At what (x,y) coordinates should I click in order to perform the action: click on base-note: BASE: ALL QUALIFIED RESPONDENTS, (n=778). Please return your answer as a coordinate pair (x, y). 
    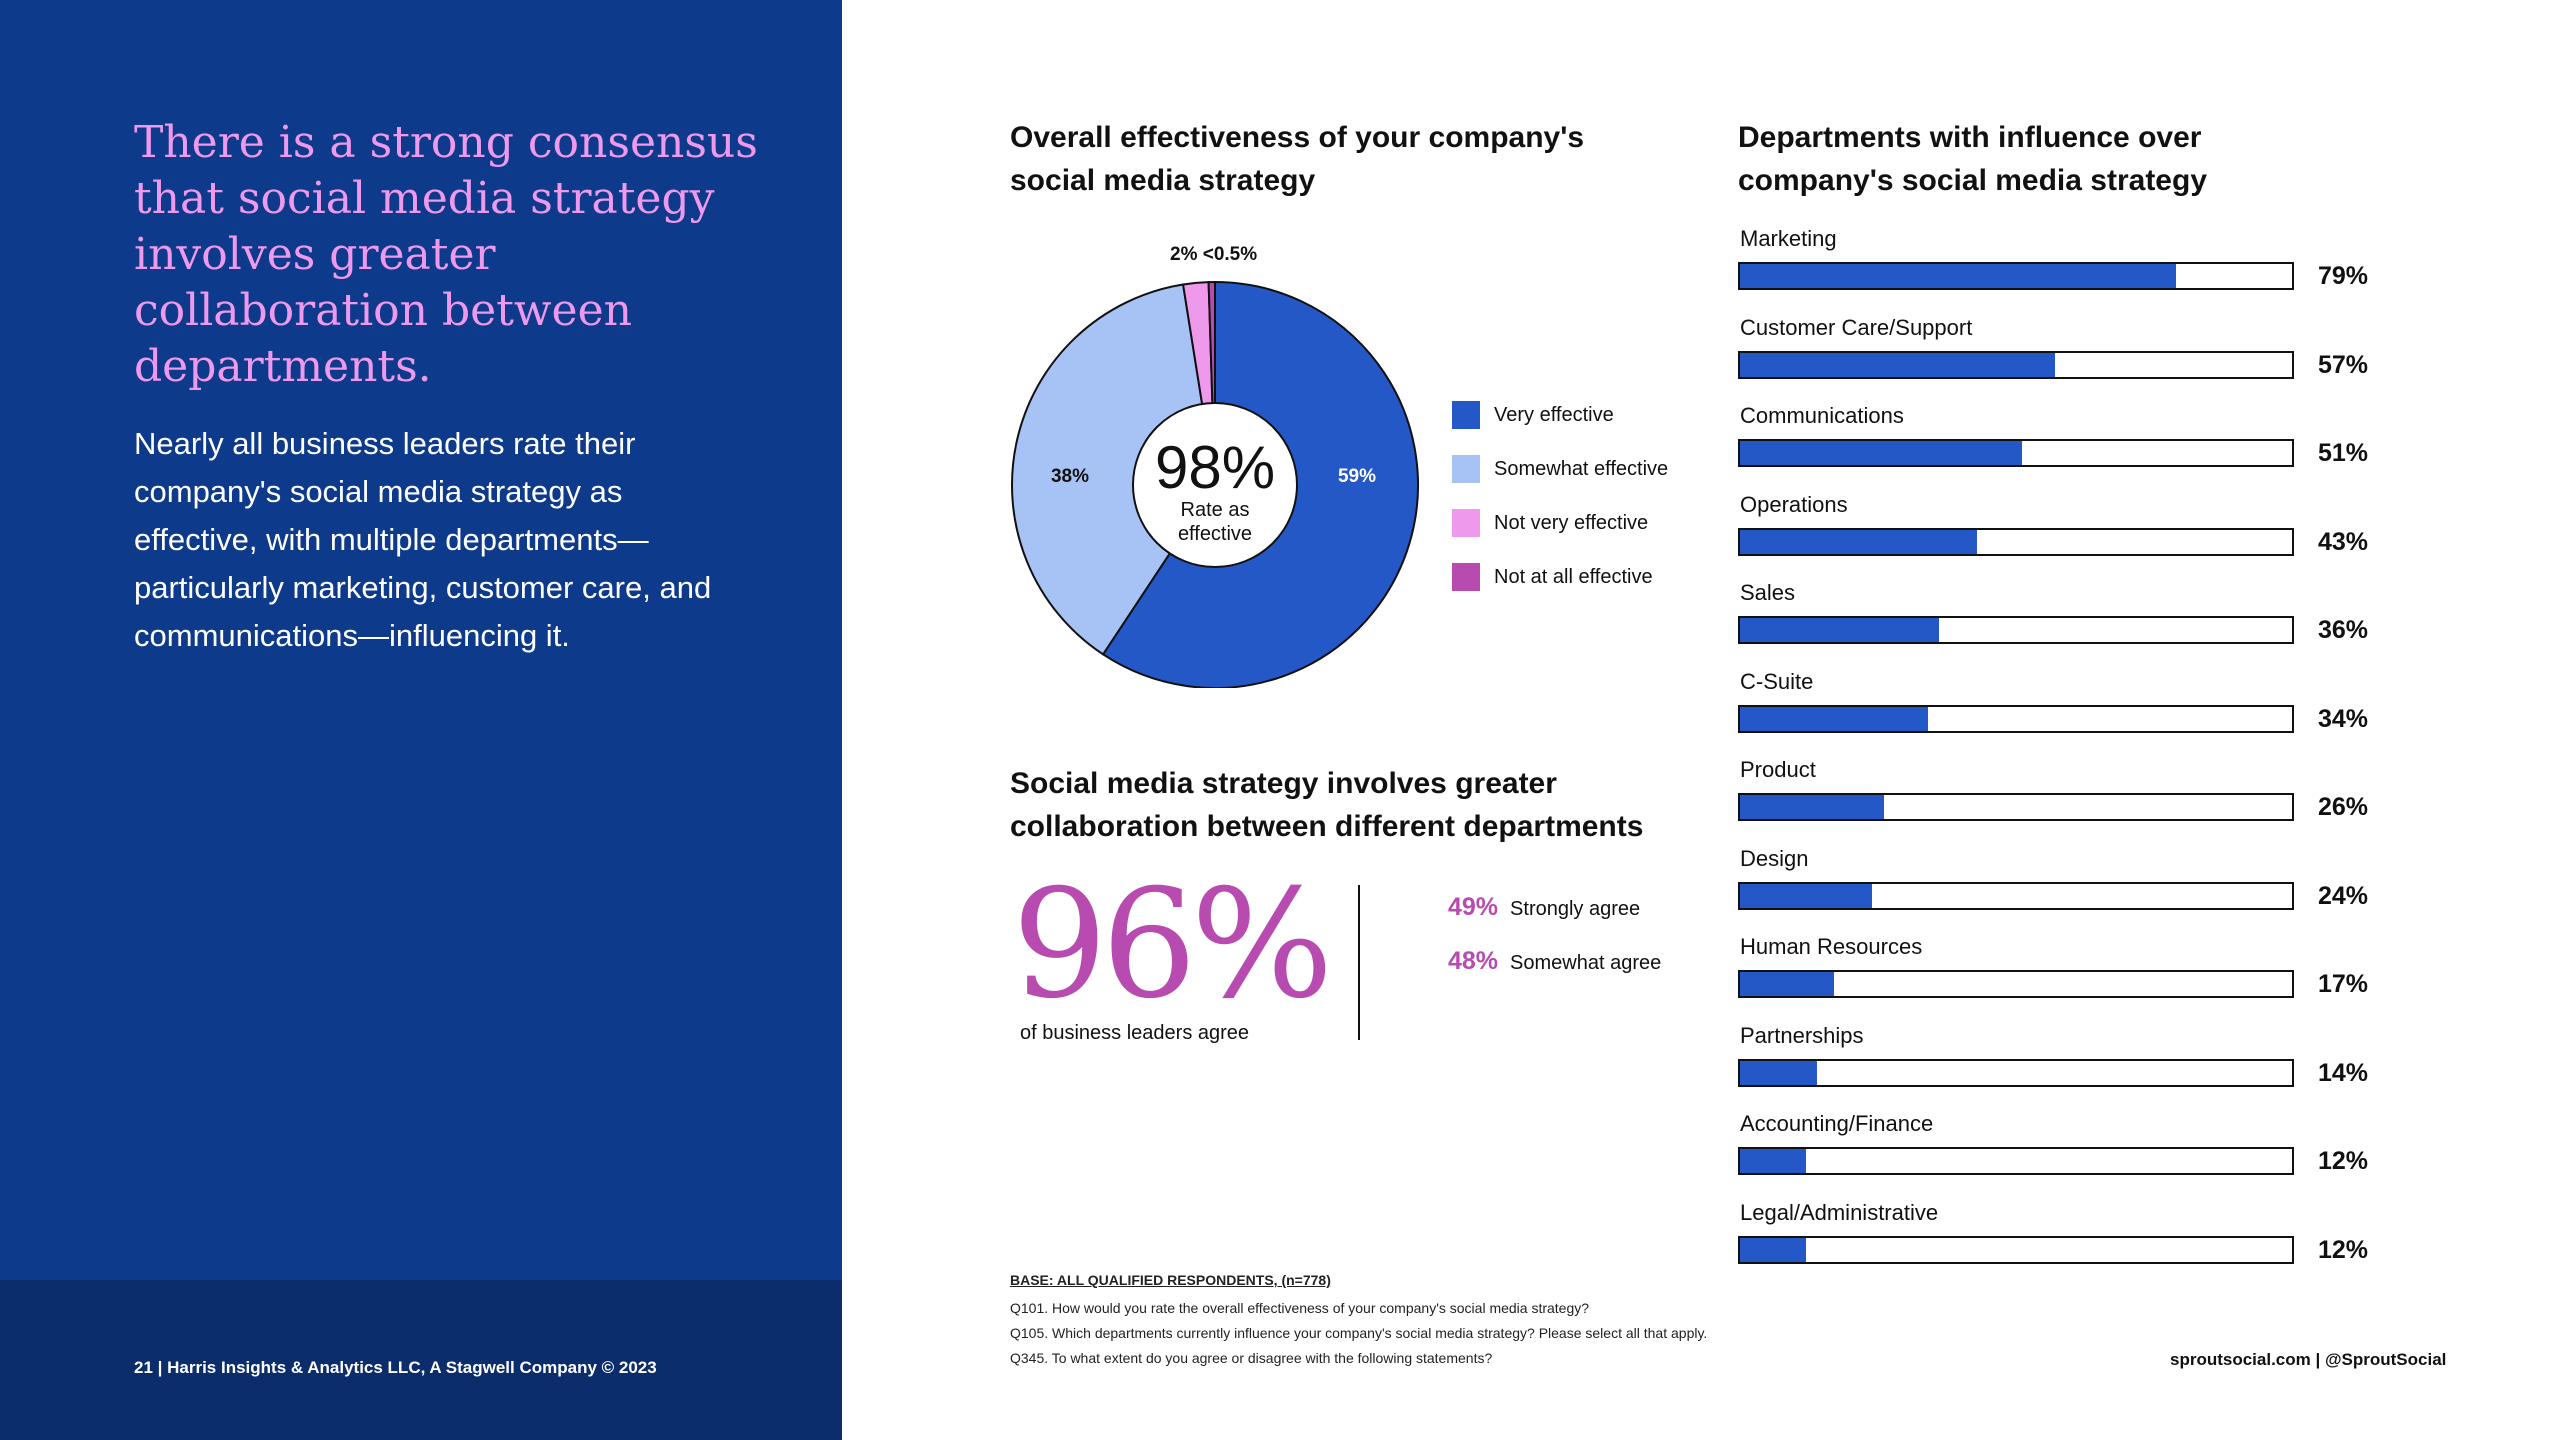
    Looking at the image, I should click on (1170, 1280).